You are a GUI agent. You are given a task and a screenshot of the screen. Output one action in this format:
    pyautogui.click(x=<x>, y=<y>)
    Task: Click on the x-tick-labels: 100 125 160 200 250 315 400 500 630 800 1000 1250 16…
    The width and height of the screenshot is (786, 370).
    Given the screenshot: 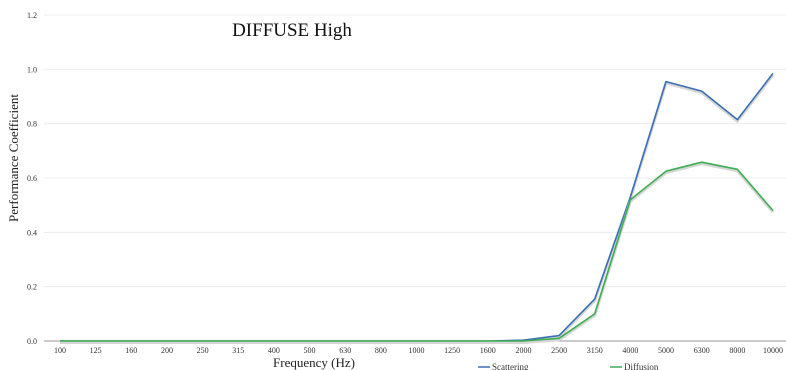 What is the action you would take?
    pyautogui.click(x=418, y=350)
    